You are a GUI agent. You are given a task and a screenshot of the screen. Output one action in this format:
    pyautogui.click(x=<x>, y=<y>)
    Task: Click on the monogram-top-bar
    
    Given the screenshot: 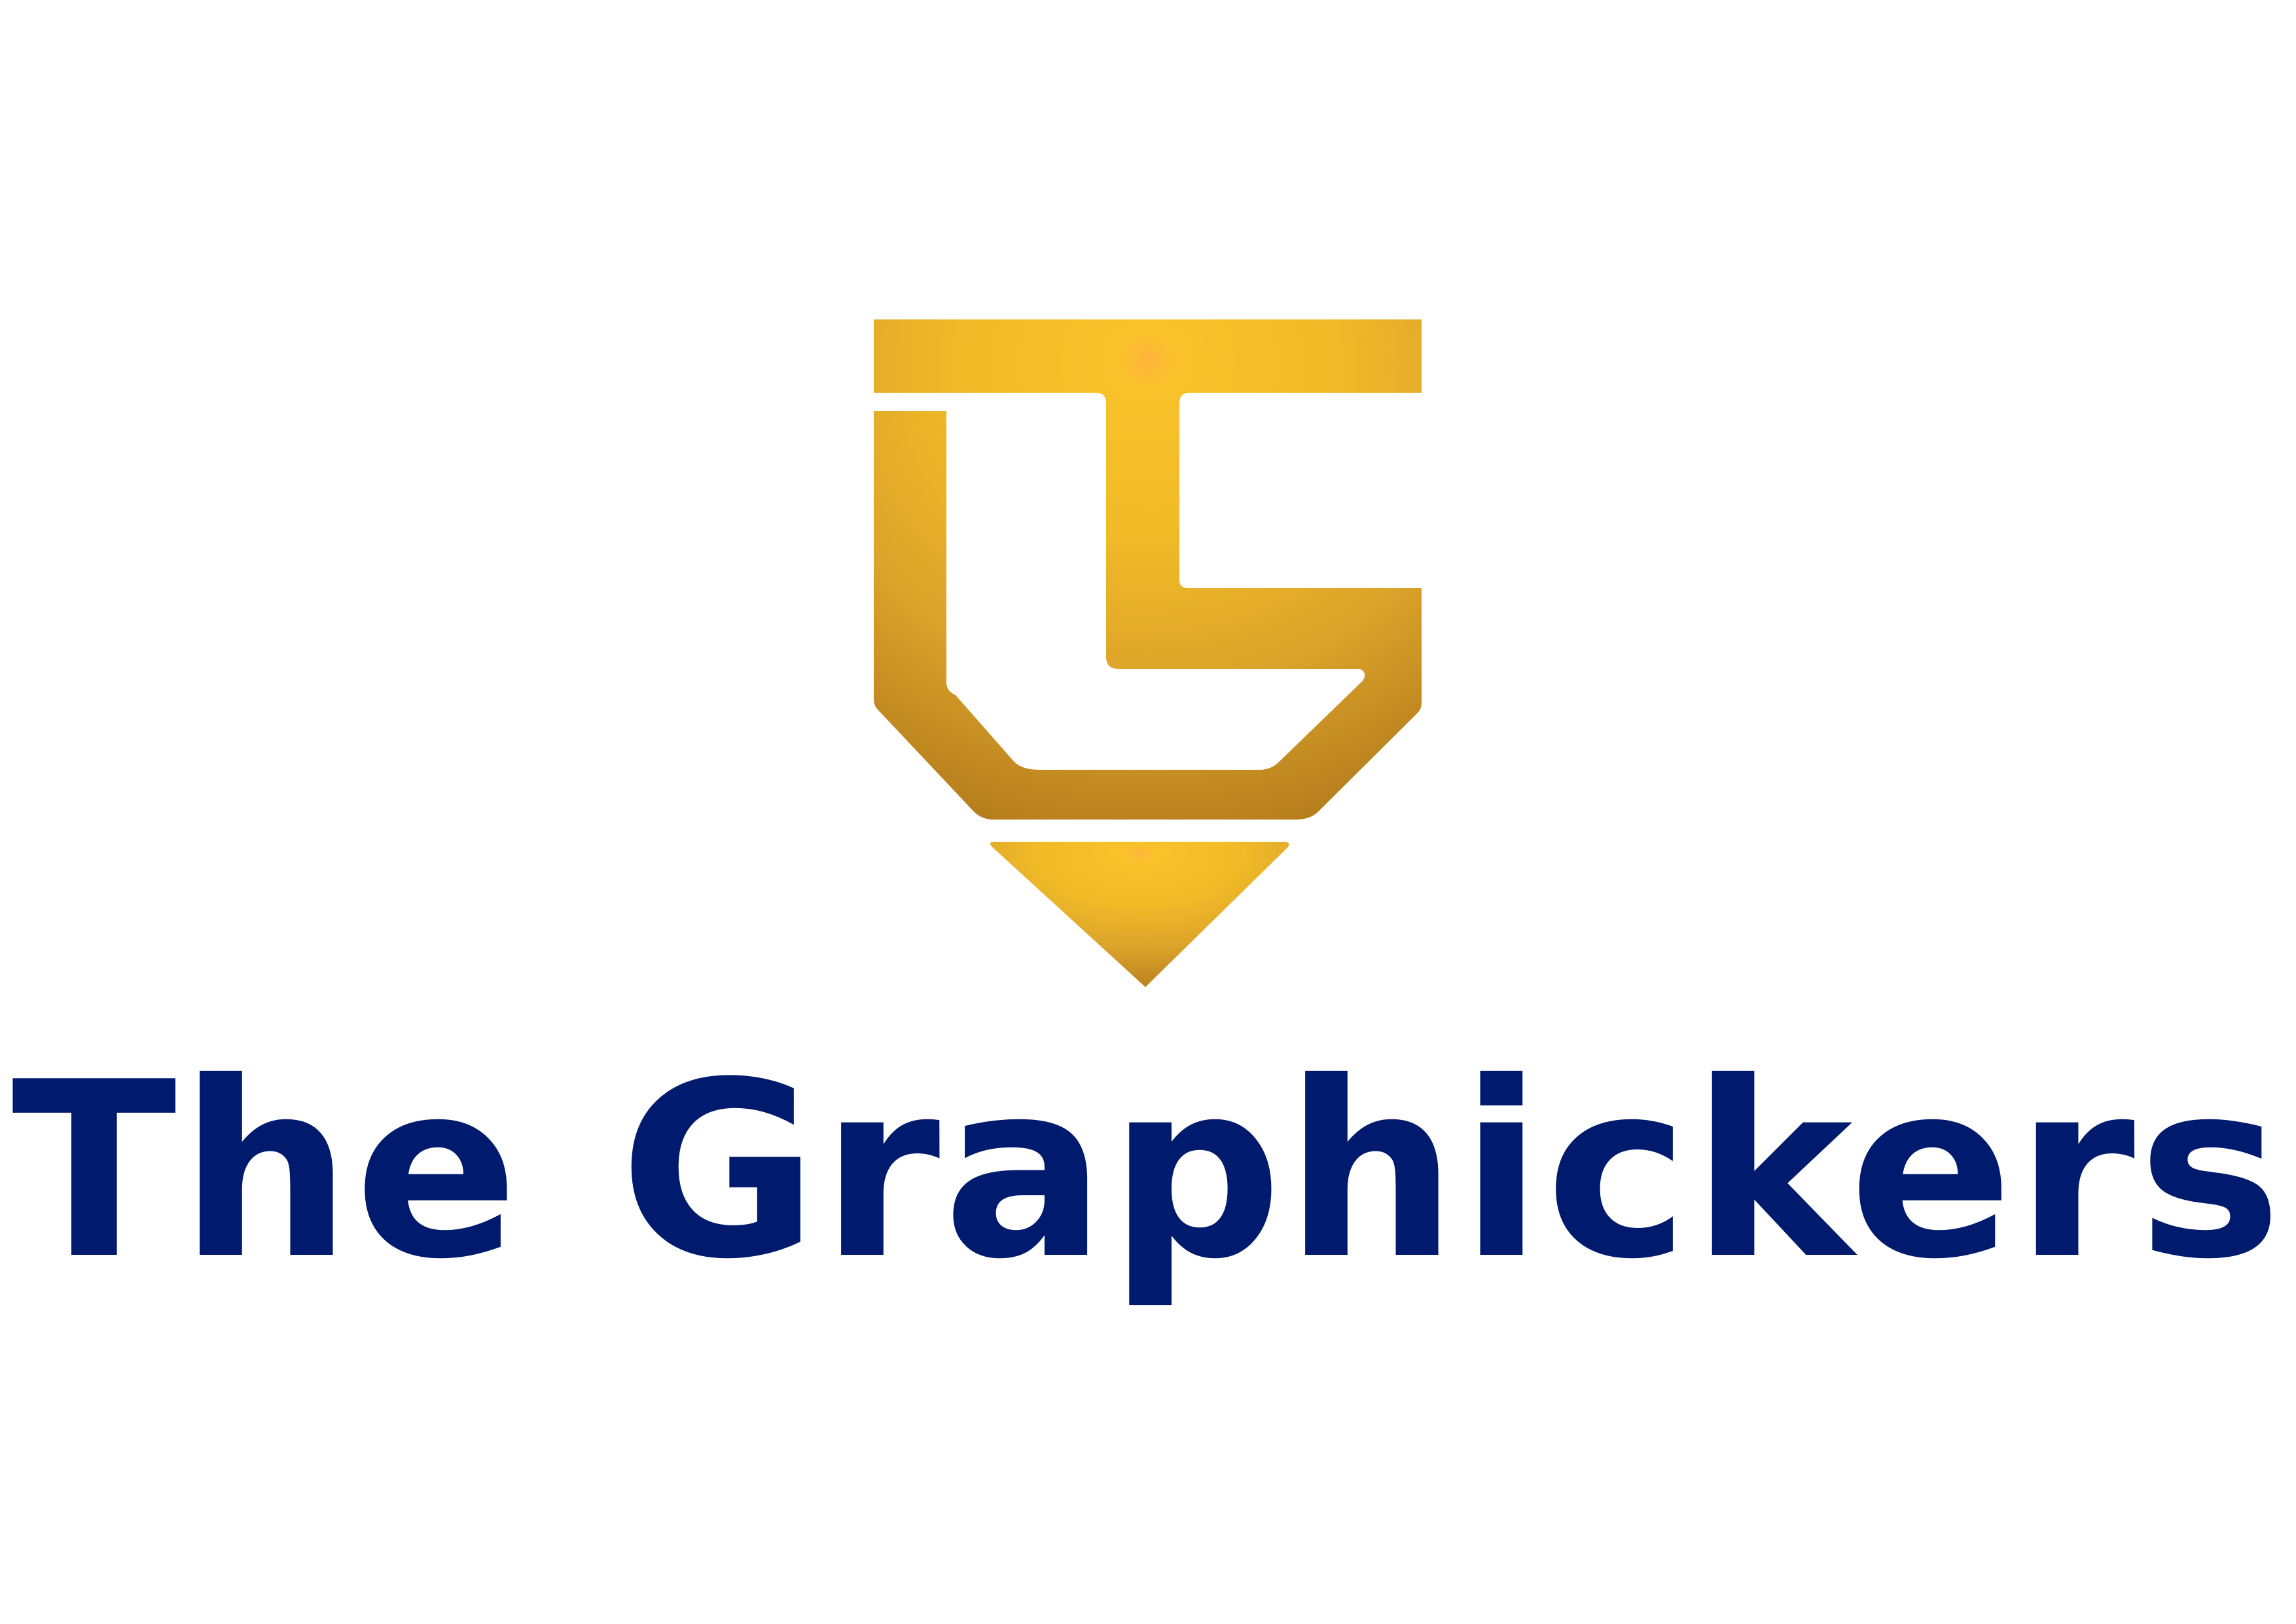 What is the action you would take?
    pyautogui.click(x=1148, y=569)
    